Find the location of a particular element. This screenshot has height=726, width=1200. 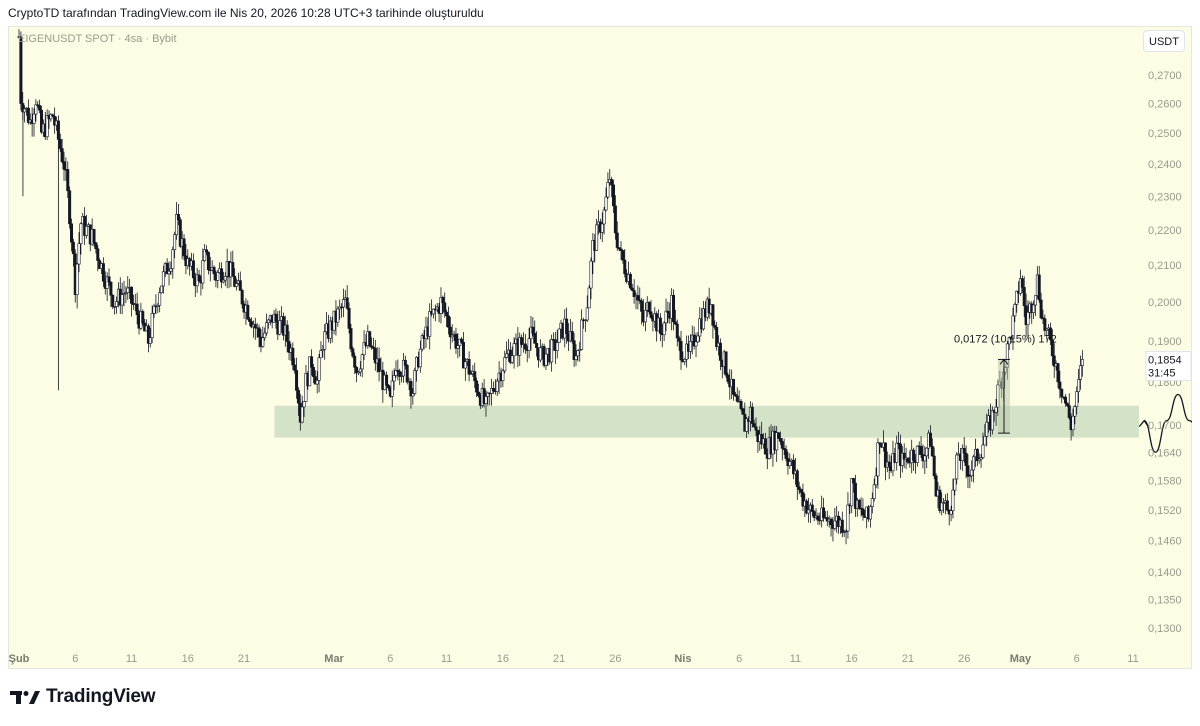

tradingview-logo-icon is located at coordinates (25, 697).